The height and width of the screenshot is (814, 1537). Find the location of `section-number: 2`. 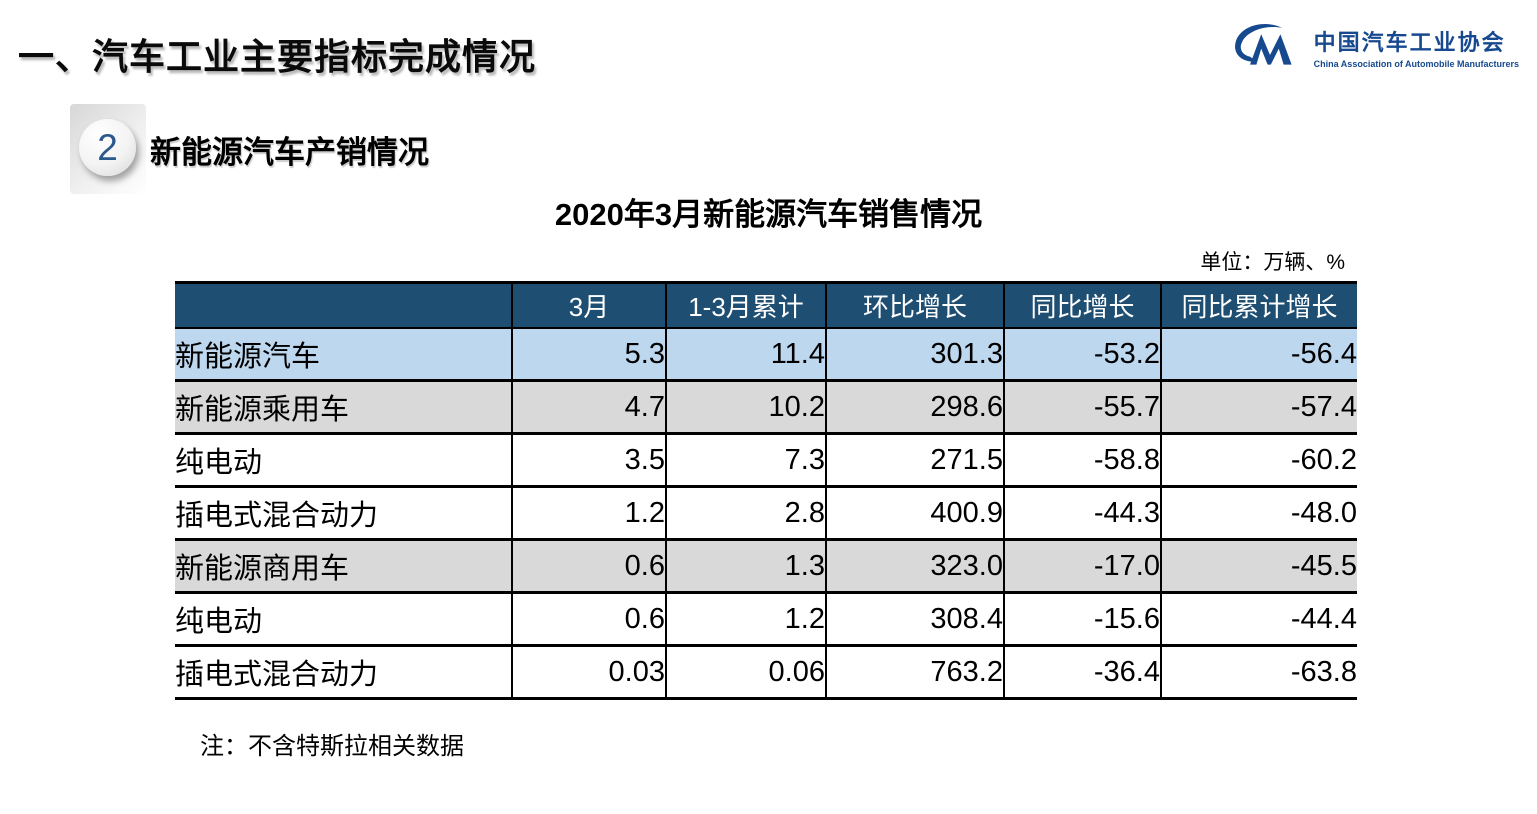

section-number: 2 is located at coordinates (107, 147).